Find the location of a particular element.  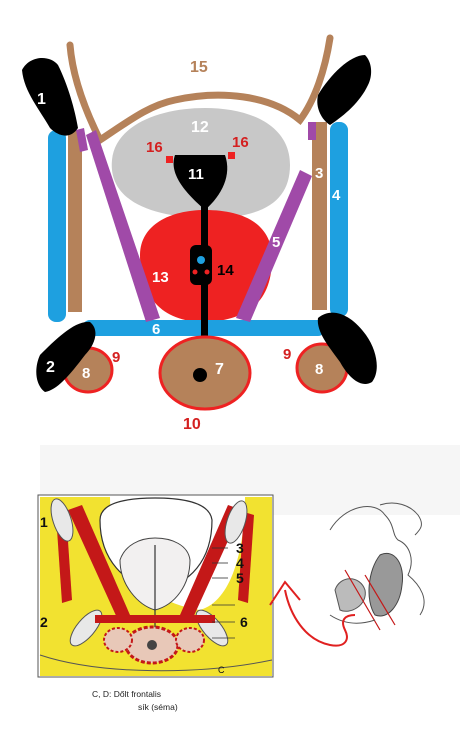

label-6: 6 is located at coordinates (156, 329).